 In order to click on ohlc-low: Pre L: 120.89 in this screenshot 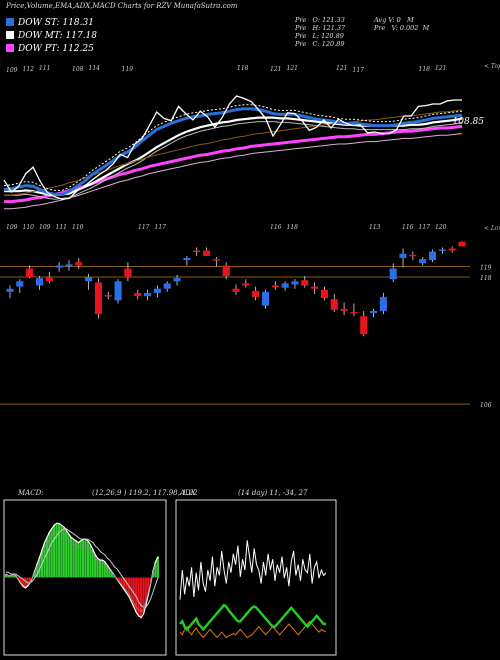, I will do `click(319, 36)`.